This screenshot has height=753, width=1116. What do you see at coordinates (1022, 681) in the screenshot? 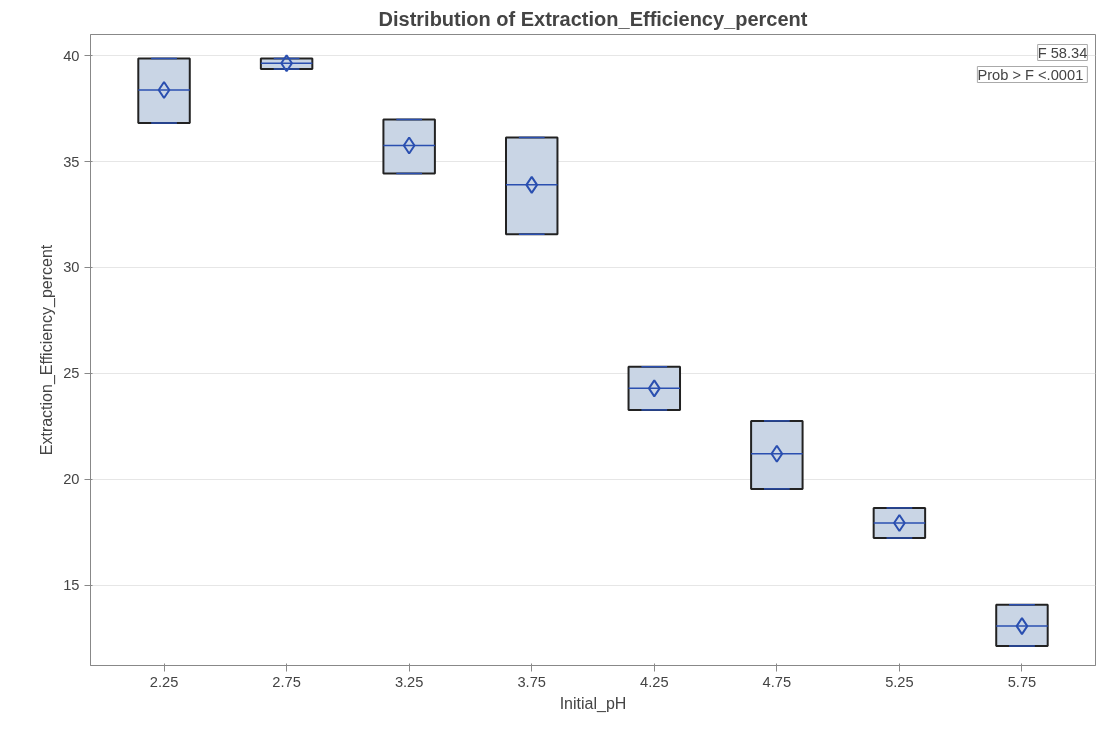
I see `x-tick-label: 5.75` at bounding box center [1022, 681].